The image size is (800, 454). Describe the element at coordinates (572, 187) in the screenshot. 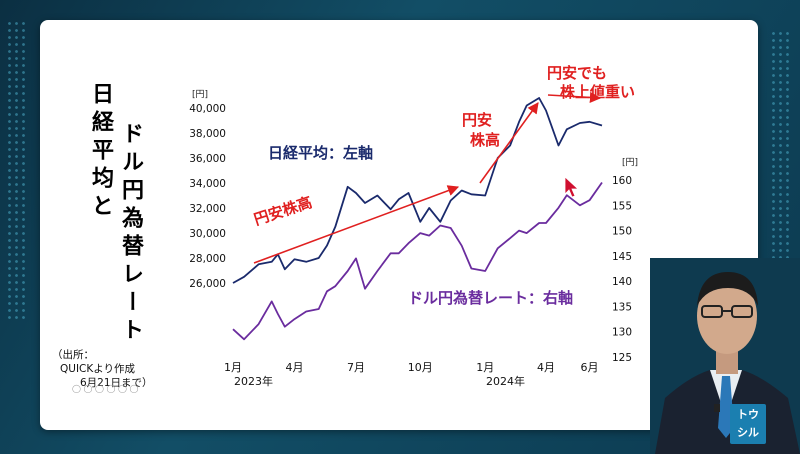

I see `cursor-icon` at that location.